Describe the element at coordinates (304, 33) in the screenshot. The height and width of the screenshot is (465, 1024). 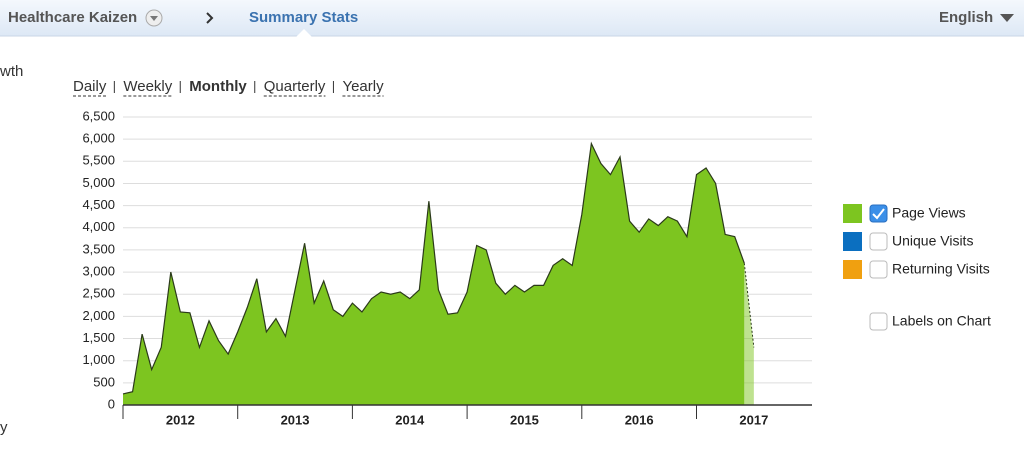
I see `page-pointer` at that location.